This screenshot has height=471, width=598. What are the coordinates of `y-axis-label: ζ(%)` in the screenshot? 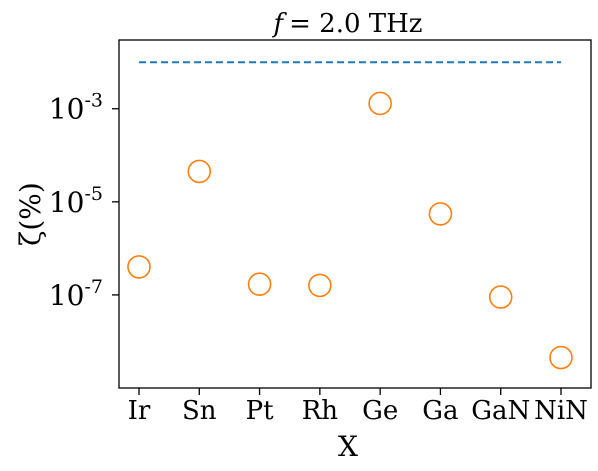 It's located at (30, 214).